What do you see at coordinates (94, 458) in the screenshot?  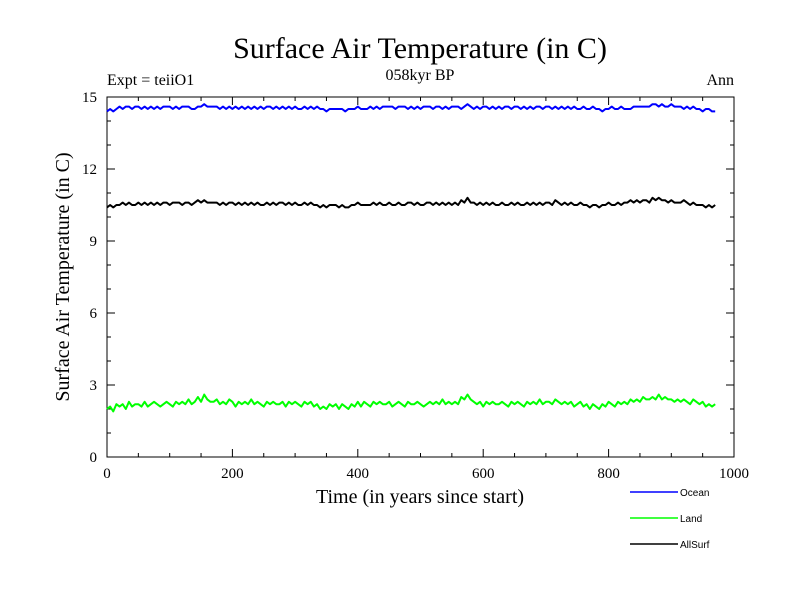 I see `y-tick-label: 0` at bounding box center [94, 458].